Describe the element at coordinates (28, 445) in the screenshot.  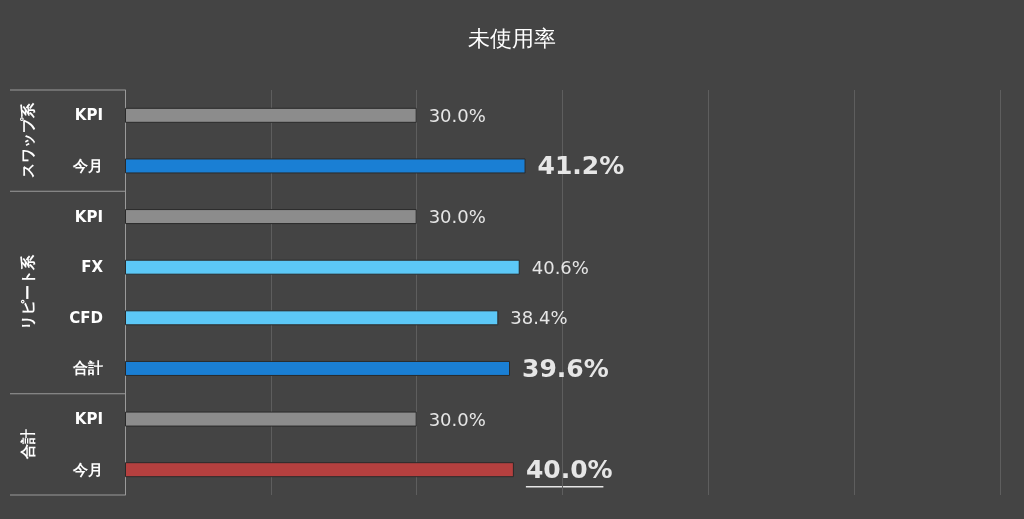
I see `text: 合計` at that location.